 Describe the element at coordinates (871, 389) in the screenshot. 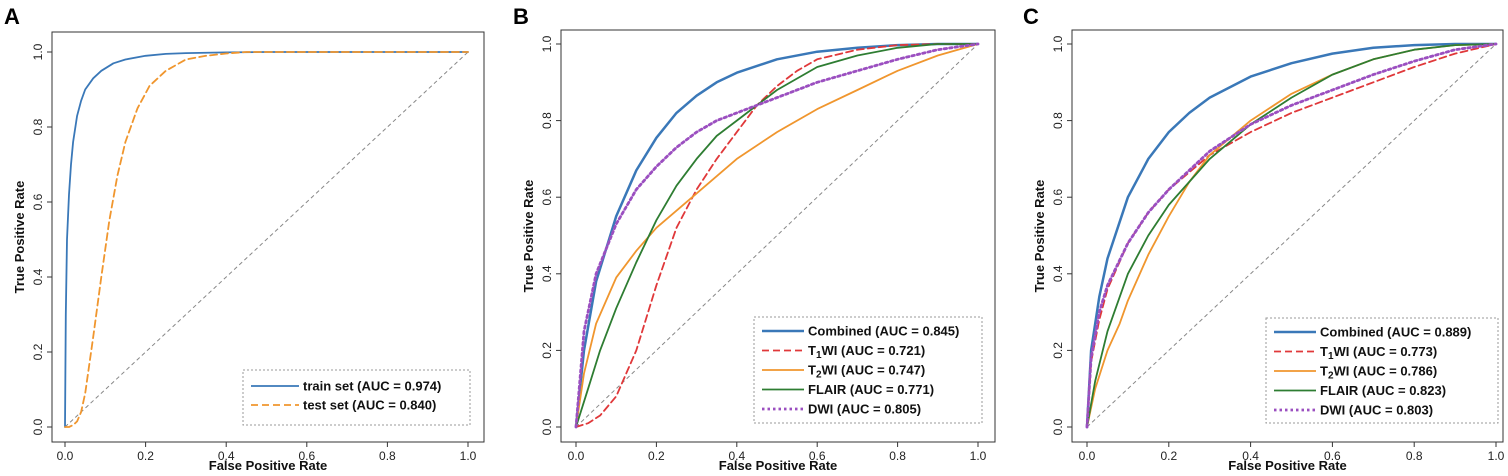

I see `legend-entry: FLAIR (AUC = 0.771)` at that location.